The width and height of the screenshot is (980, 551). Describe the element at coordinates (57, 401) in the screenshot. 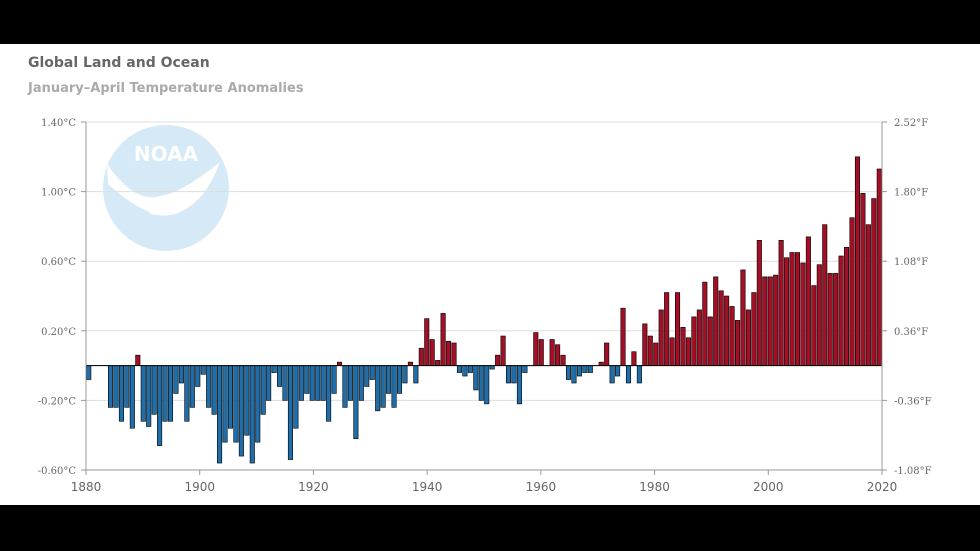

I see `y-tick-label-left: -0.20°C` at that location.